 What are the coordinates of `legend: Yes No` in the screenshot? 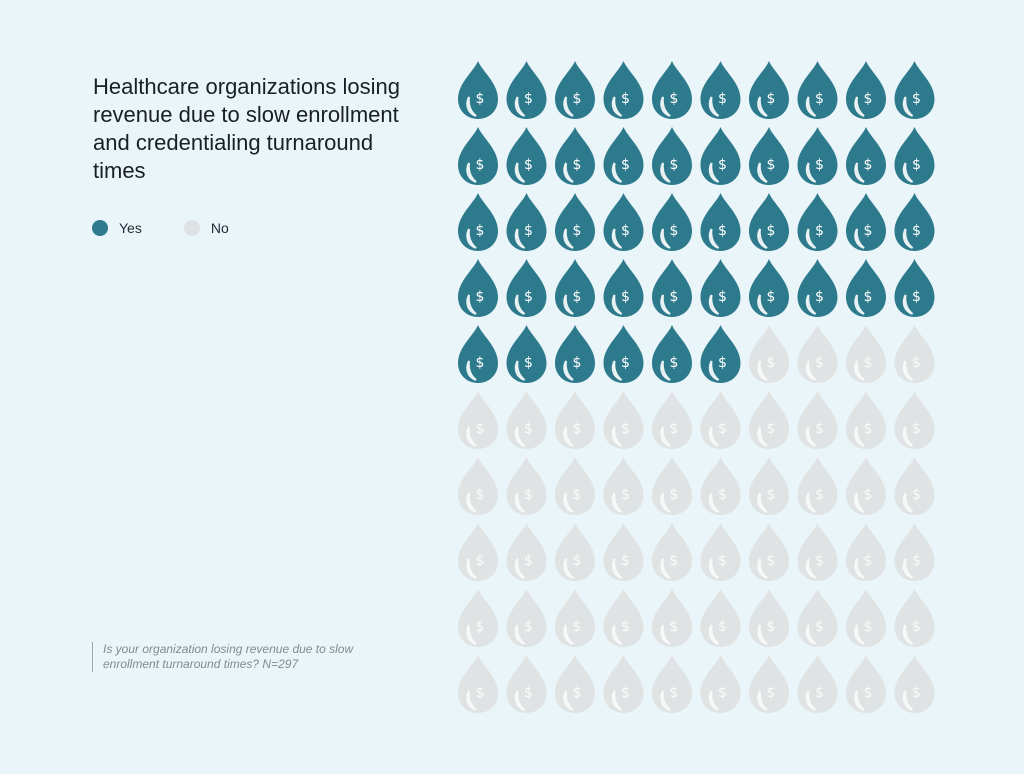 It's located at (181, 228).